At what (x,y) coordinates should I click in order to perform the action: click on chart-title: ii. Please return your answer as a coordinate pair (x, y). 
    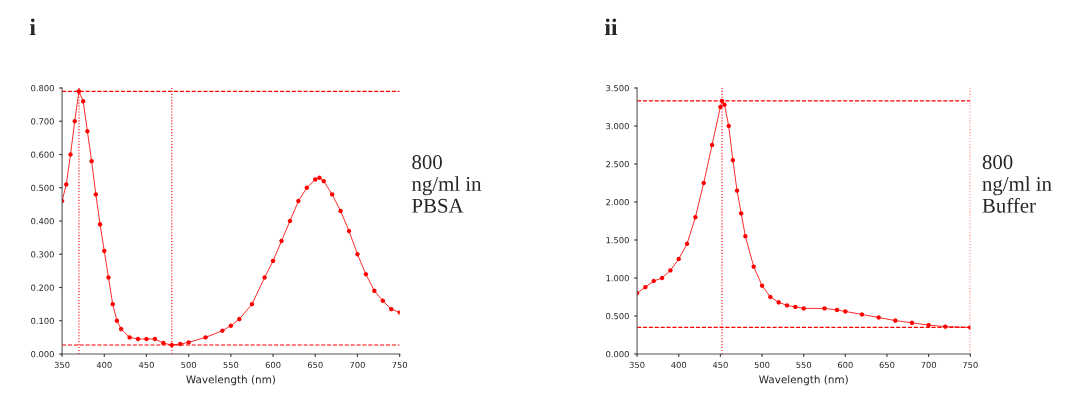
    Looking at the image, I should click on (611, 26).